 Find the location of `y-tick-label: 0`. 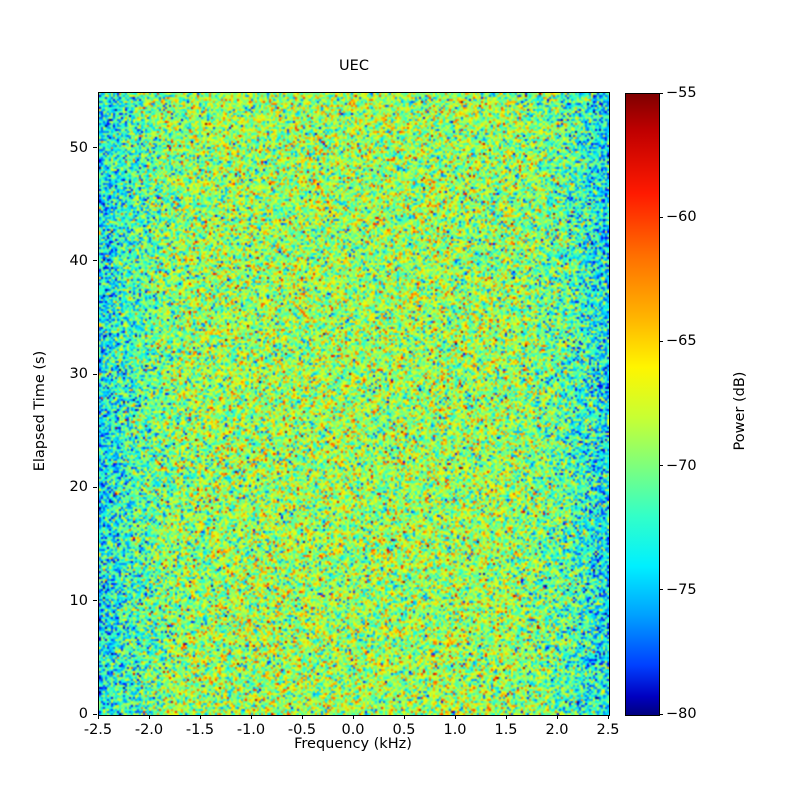

y-tick-label: 0 is located at coordinates (83, 714).